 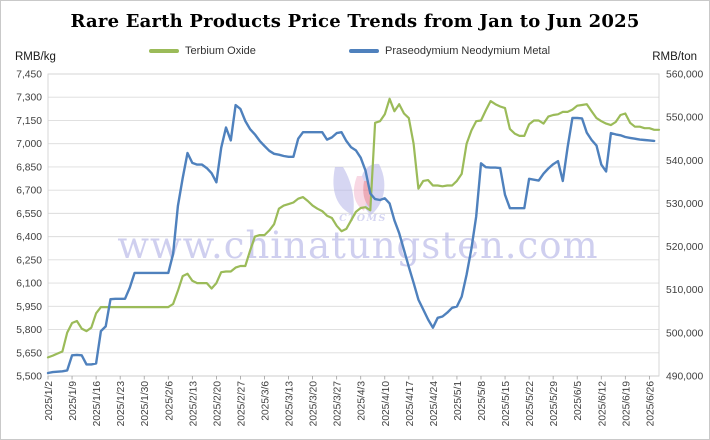 I want to click on svg-text: 6,250, so click(x=29, y=260).